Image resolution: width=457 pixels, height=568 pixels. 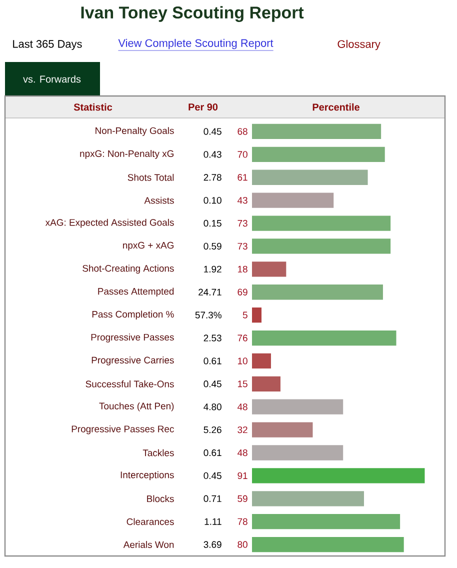 I want to click on y-tick-label: Passes Attempted, so click(x=136, y=292).